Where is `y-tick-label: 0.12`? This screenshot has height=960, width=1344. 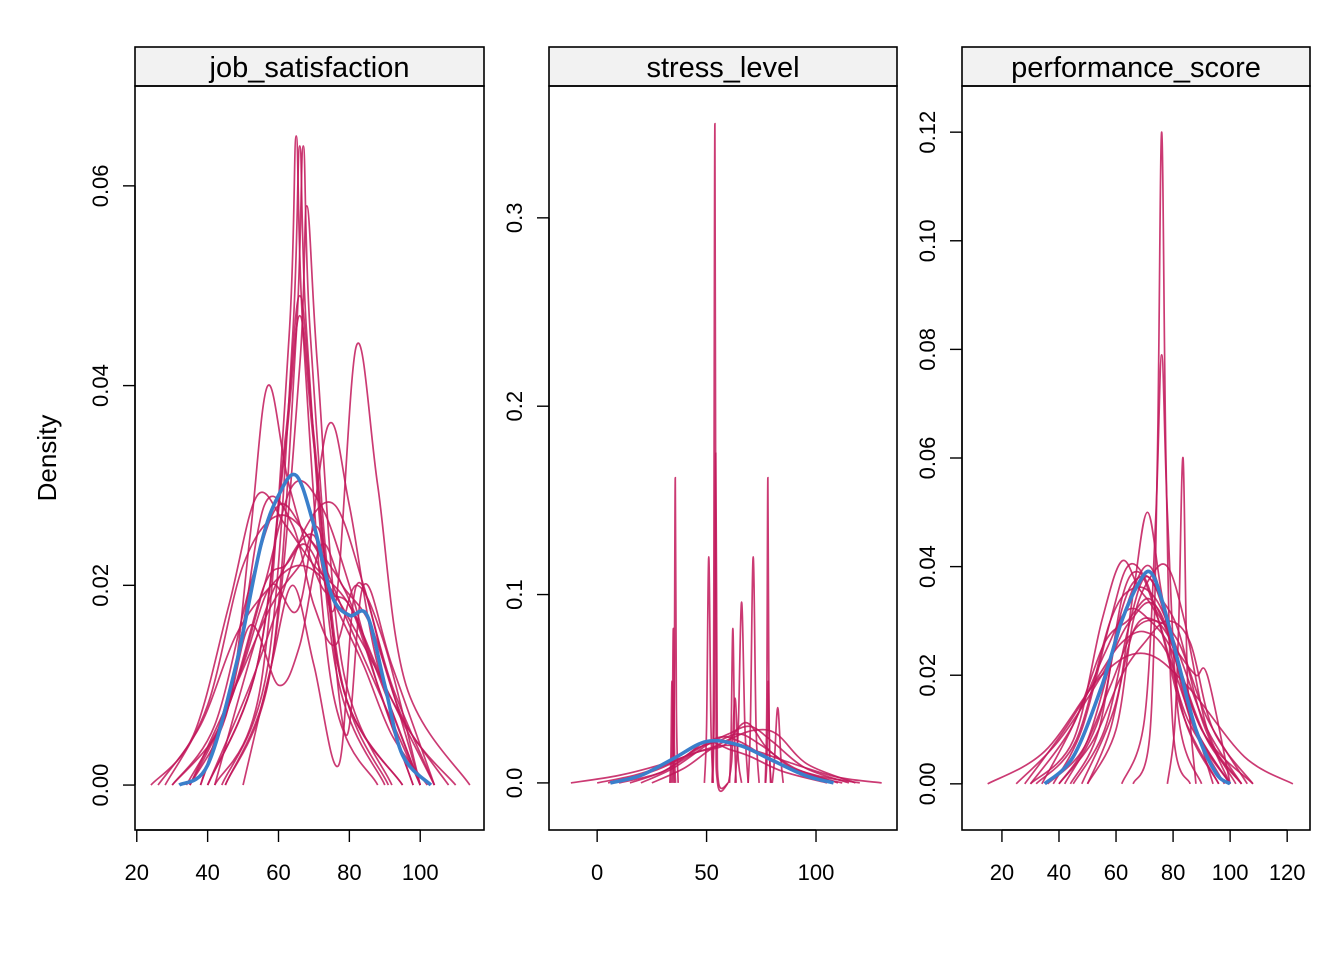 y-tick-label: 0.12 is located at coordinates (927, 132).